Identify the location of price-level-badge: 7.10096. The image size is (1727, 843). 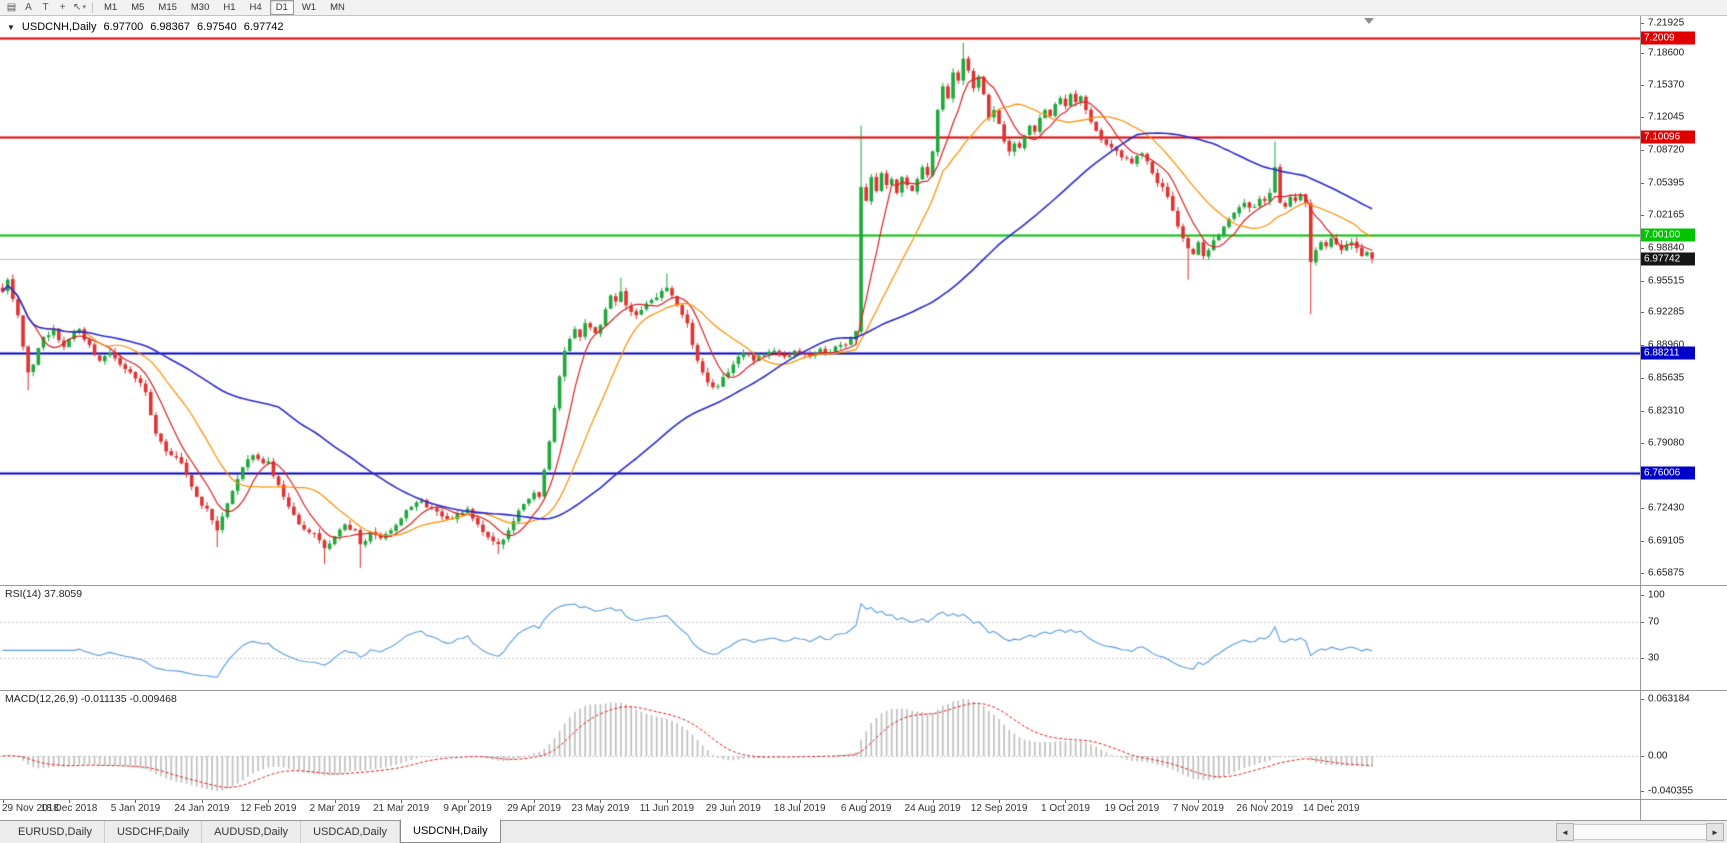
(1668, 137).